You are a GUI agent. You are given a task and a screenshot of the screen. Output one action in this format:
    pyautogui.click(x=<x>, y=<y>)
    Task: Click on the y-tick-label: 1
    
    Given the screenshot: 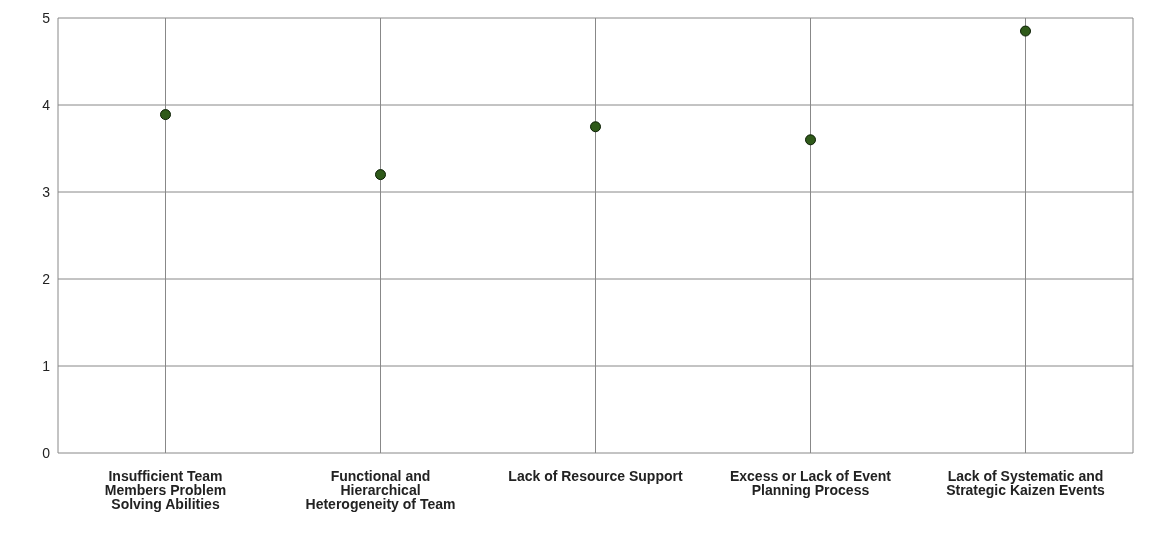 What is the action you would take?
    pyautogui.click(x=46, y=365)
    